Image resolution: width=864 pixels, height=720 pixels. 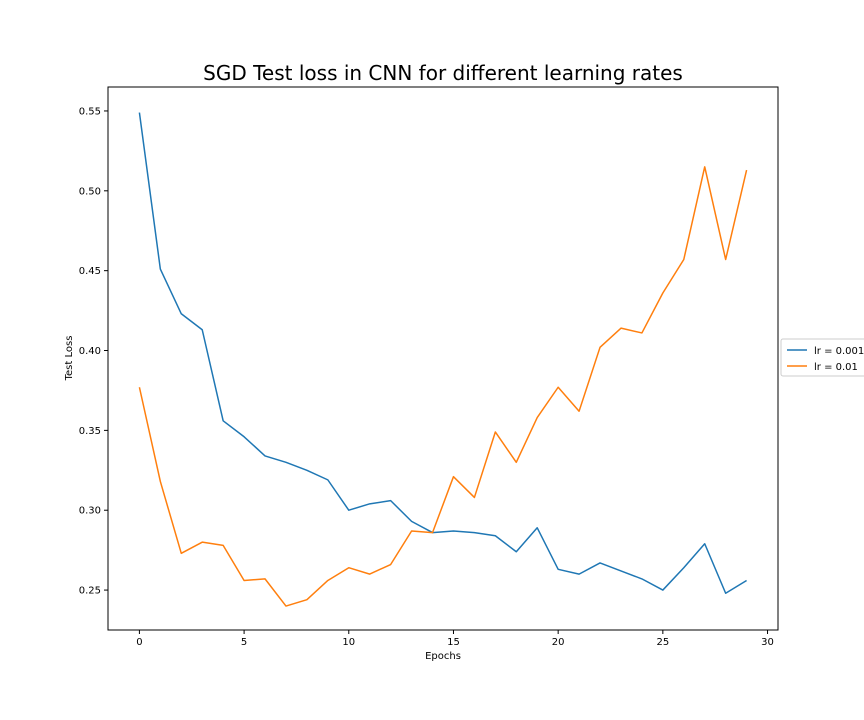 I want to click on x-tick-label: 15, so click(x=453, y=642).